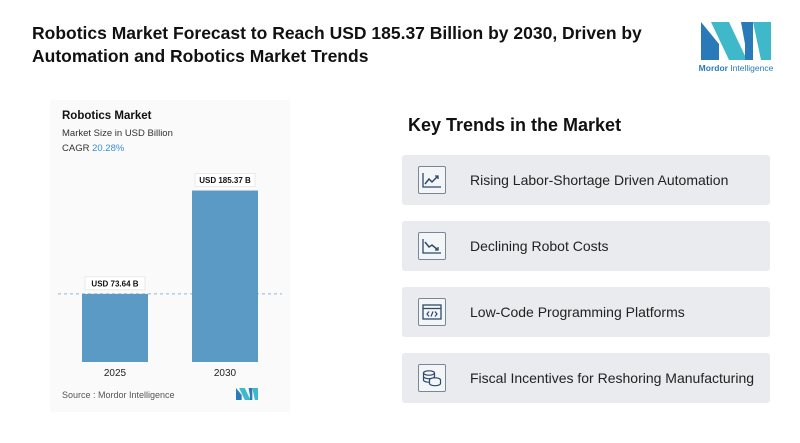 This screenshot has width=800, height=443. I want to click on chart-source: Source : Mordor Intelligence, so click(118, 395).